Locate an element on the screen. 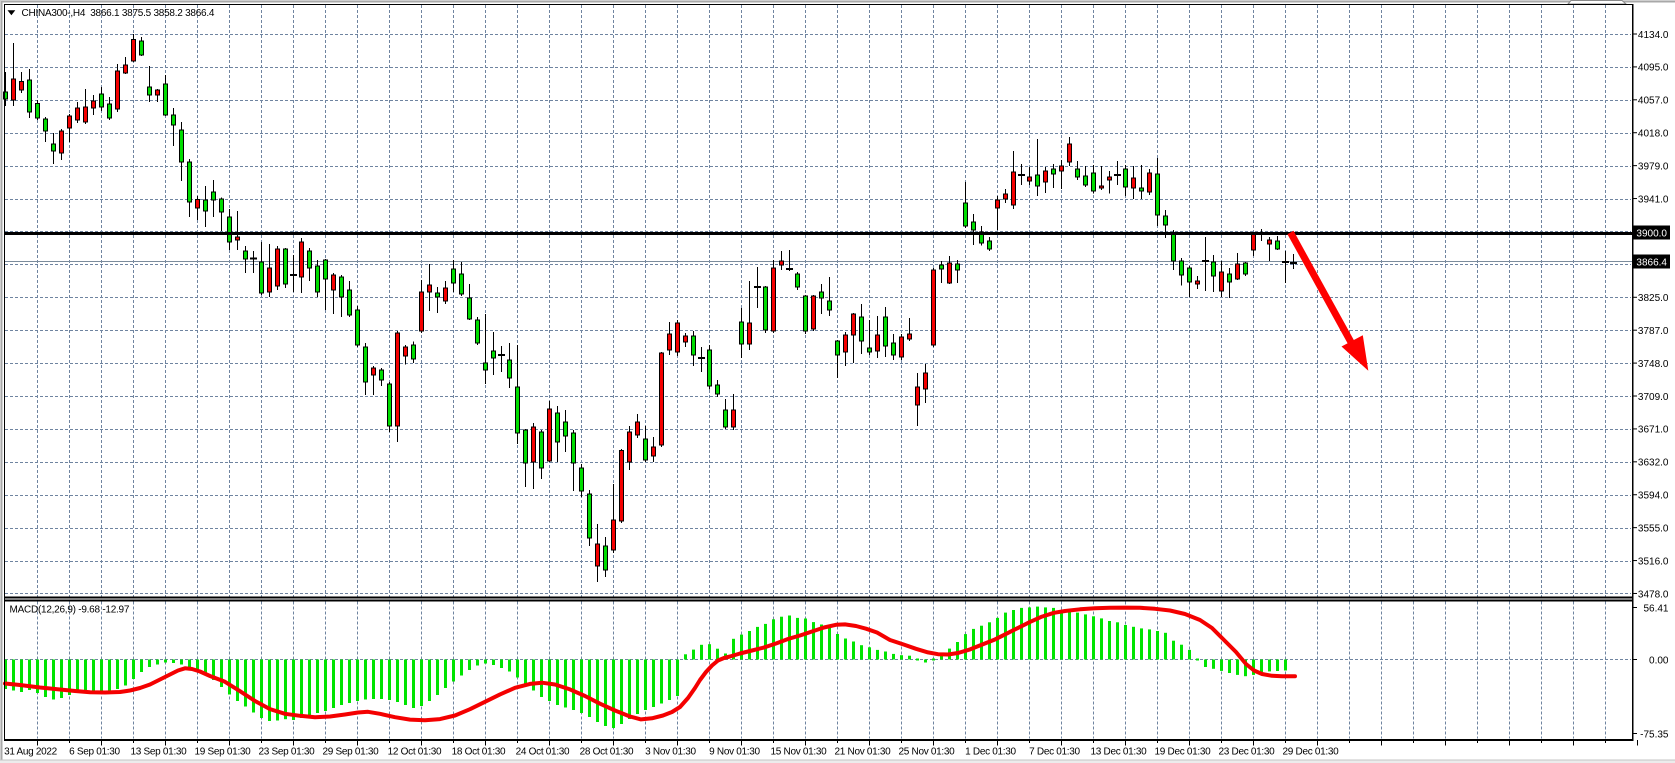  svg-text: 3632.0 is located at coordinates (1653, 463).